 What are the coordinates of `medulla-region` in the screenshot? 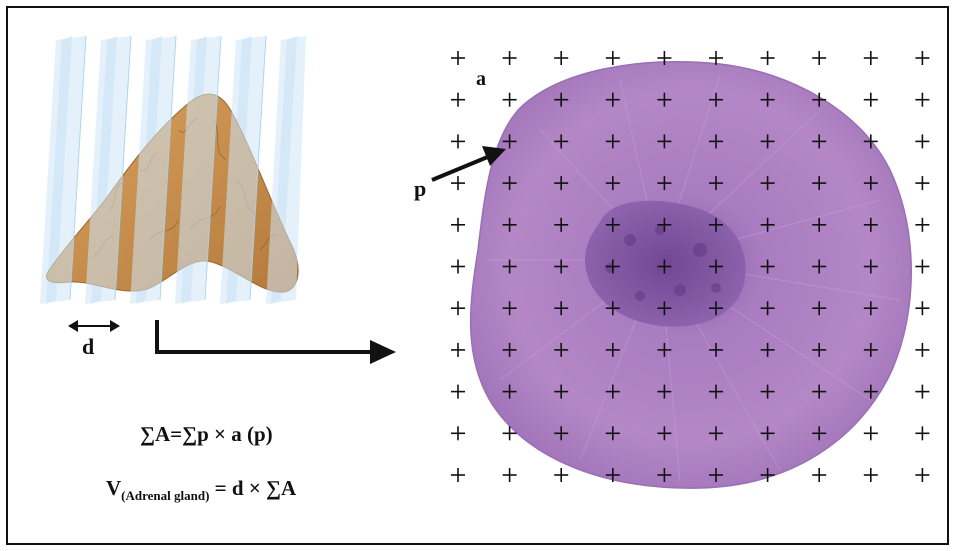 It's located at (665, 263).